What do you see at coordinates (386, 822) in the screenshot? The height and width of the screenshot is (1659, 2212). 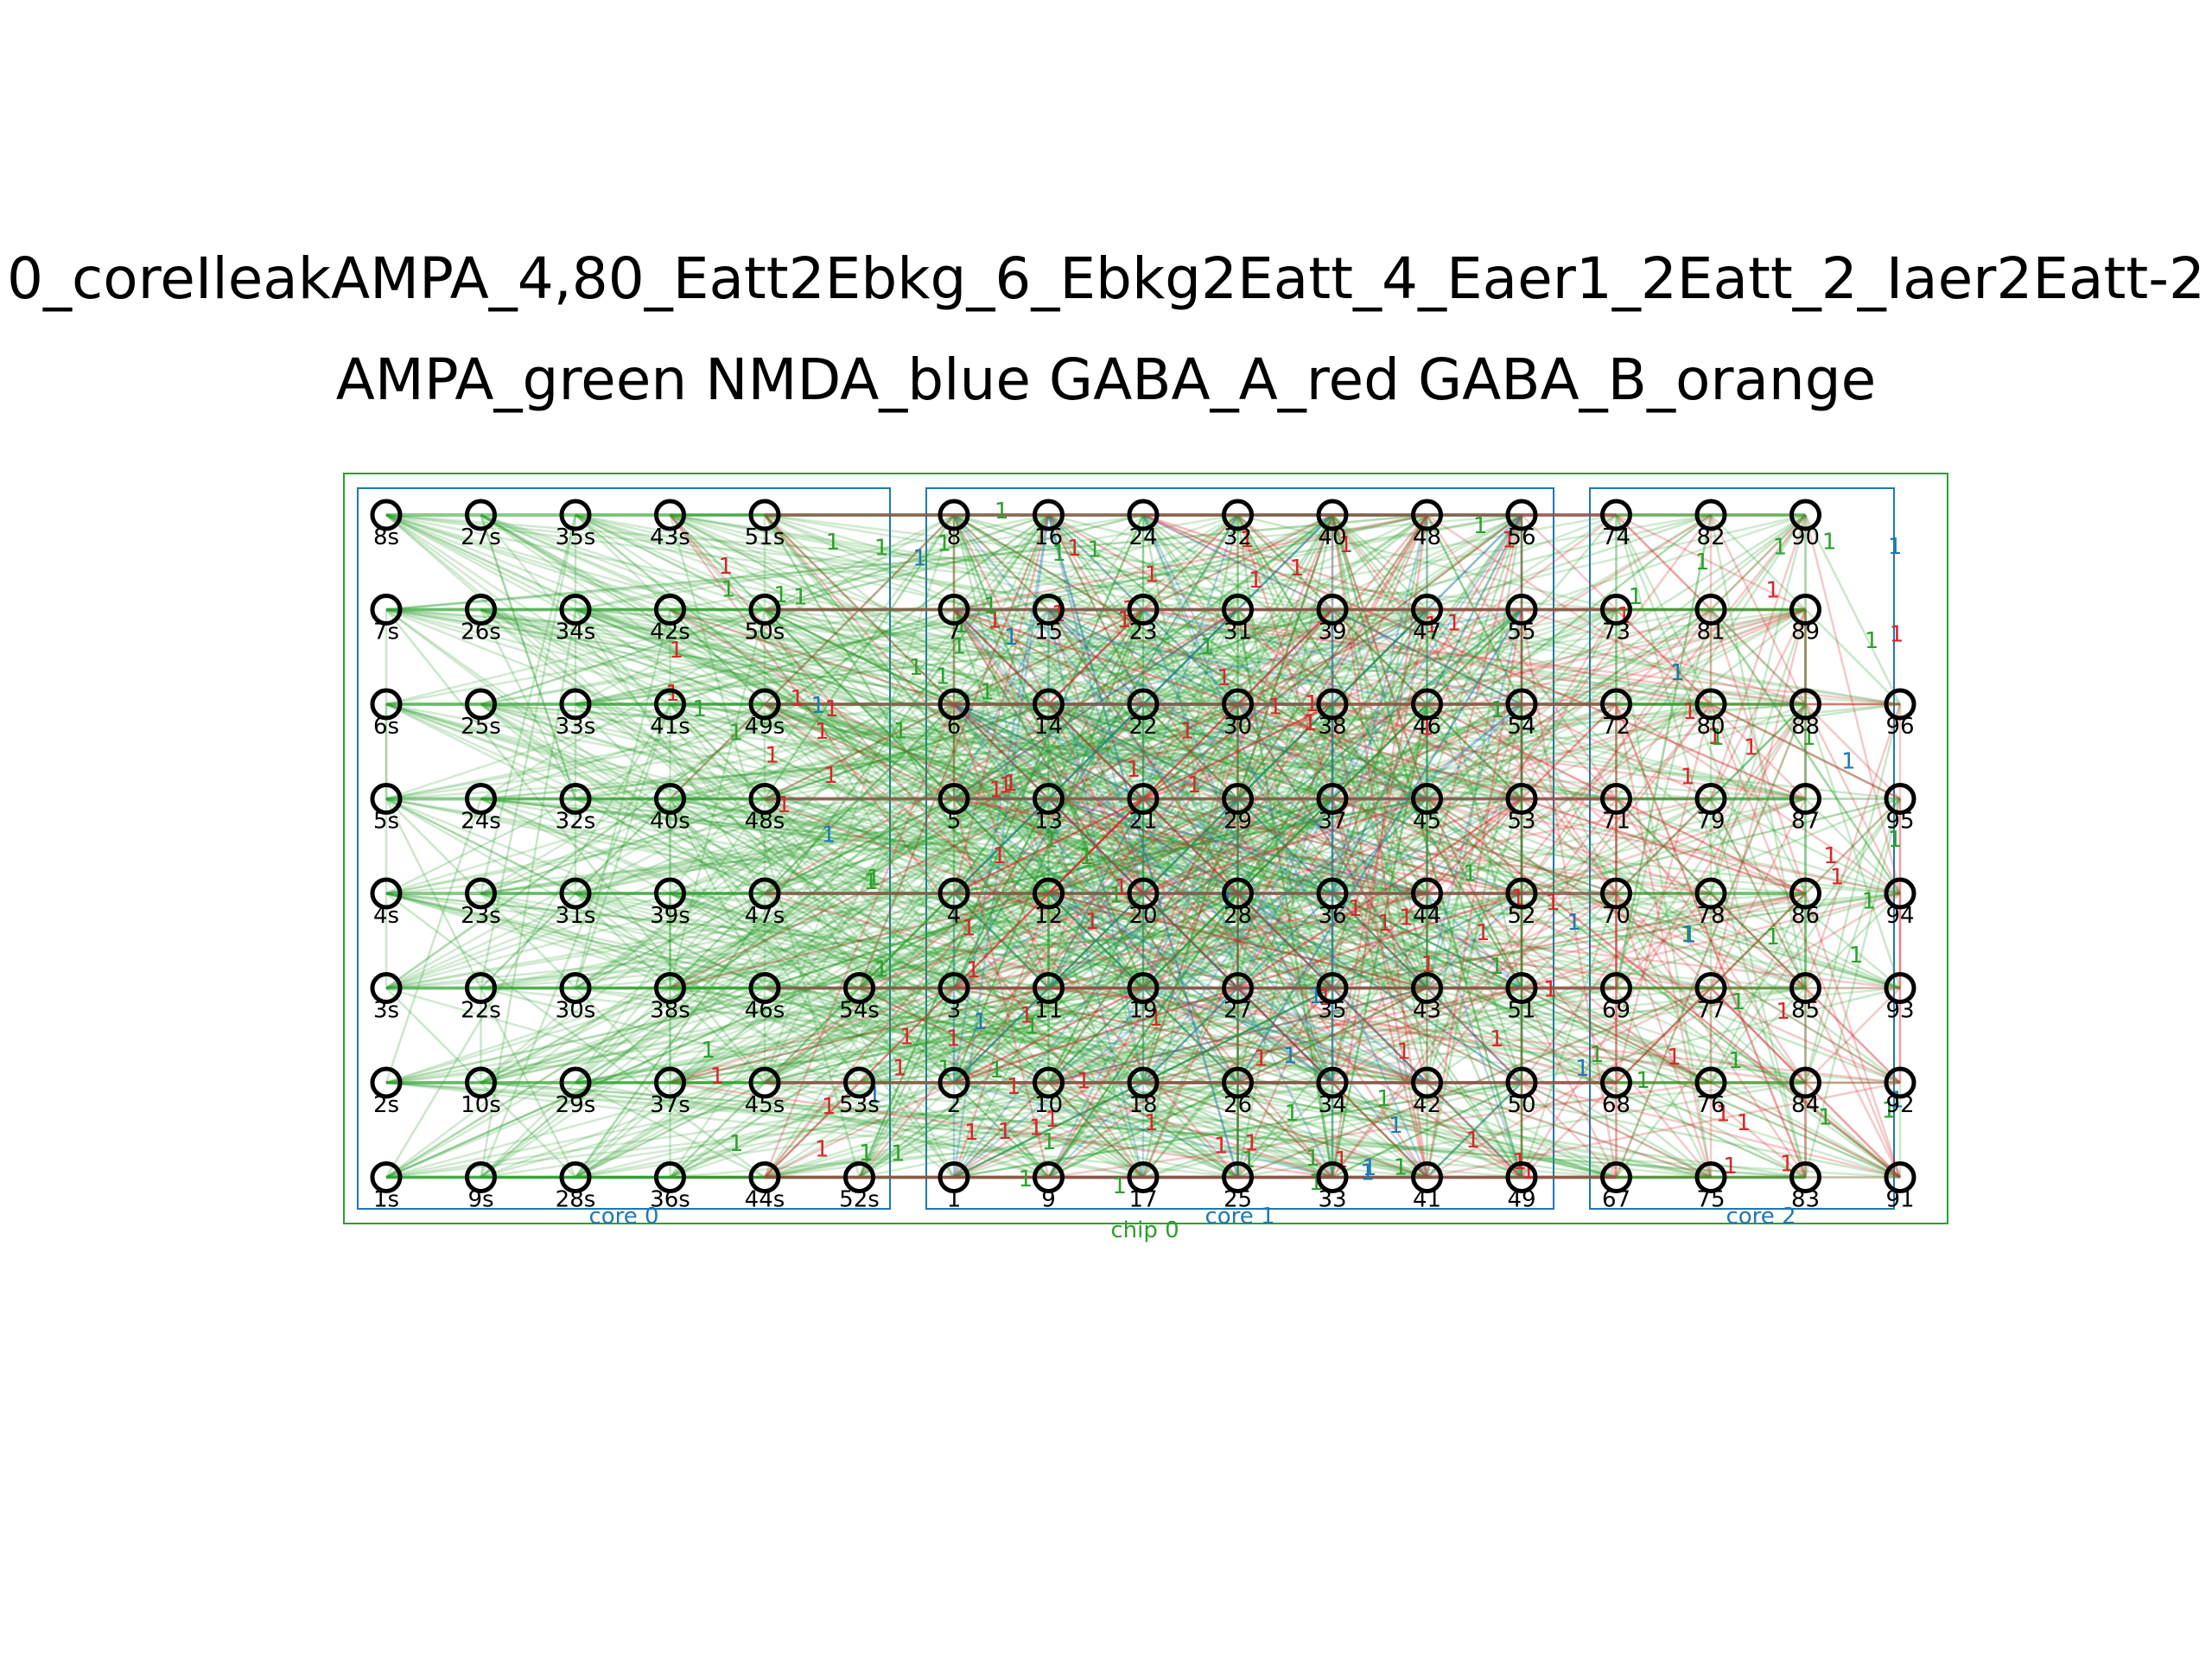 I see `neuron-label: 5s` at bounding box center [386, 822].